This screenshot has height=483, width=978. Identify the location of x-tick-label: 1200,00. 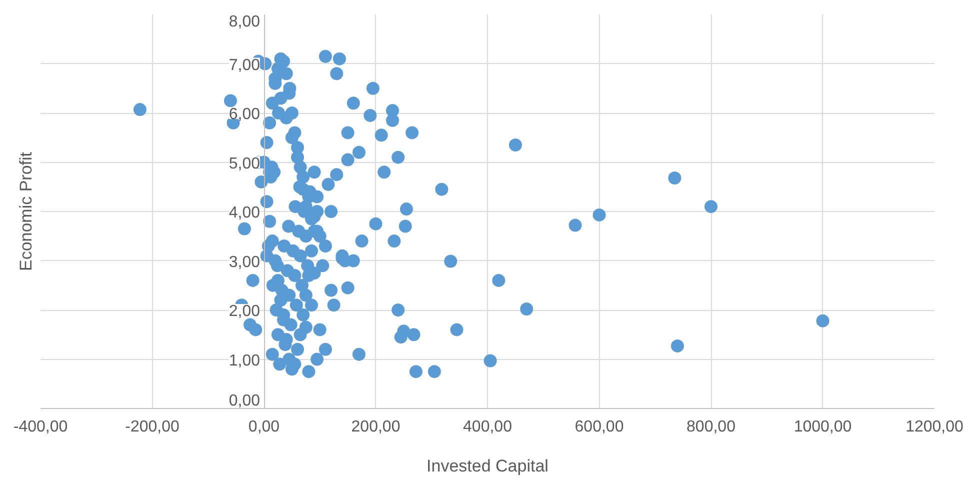
(935, 427).